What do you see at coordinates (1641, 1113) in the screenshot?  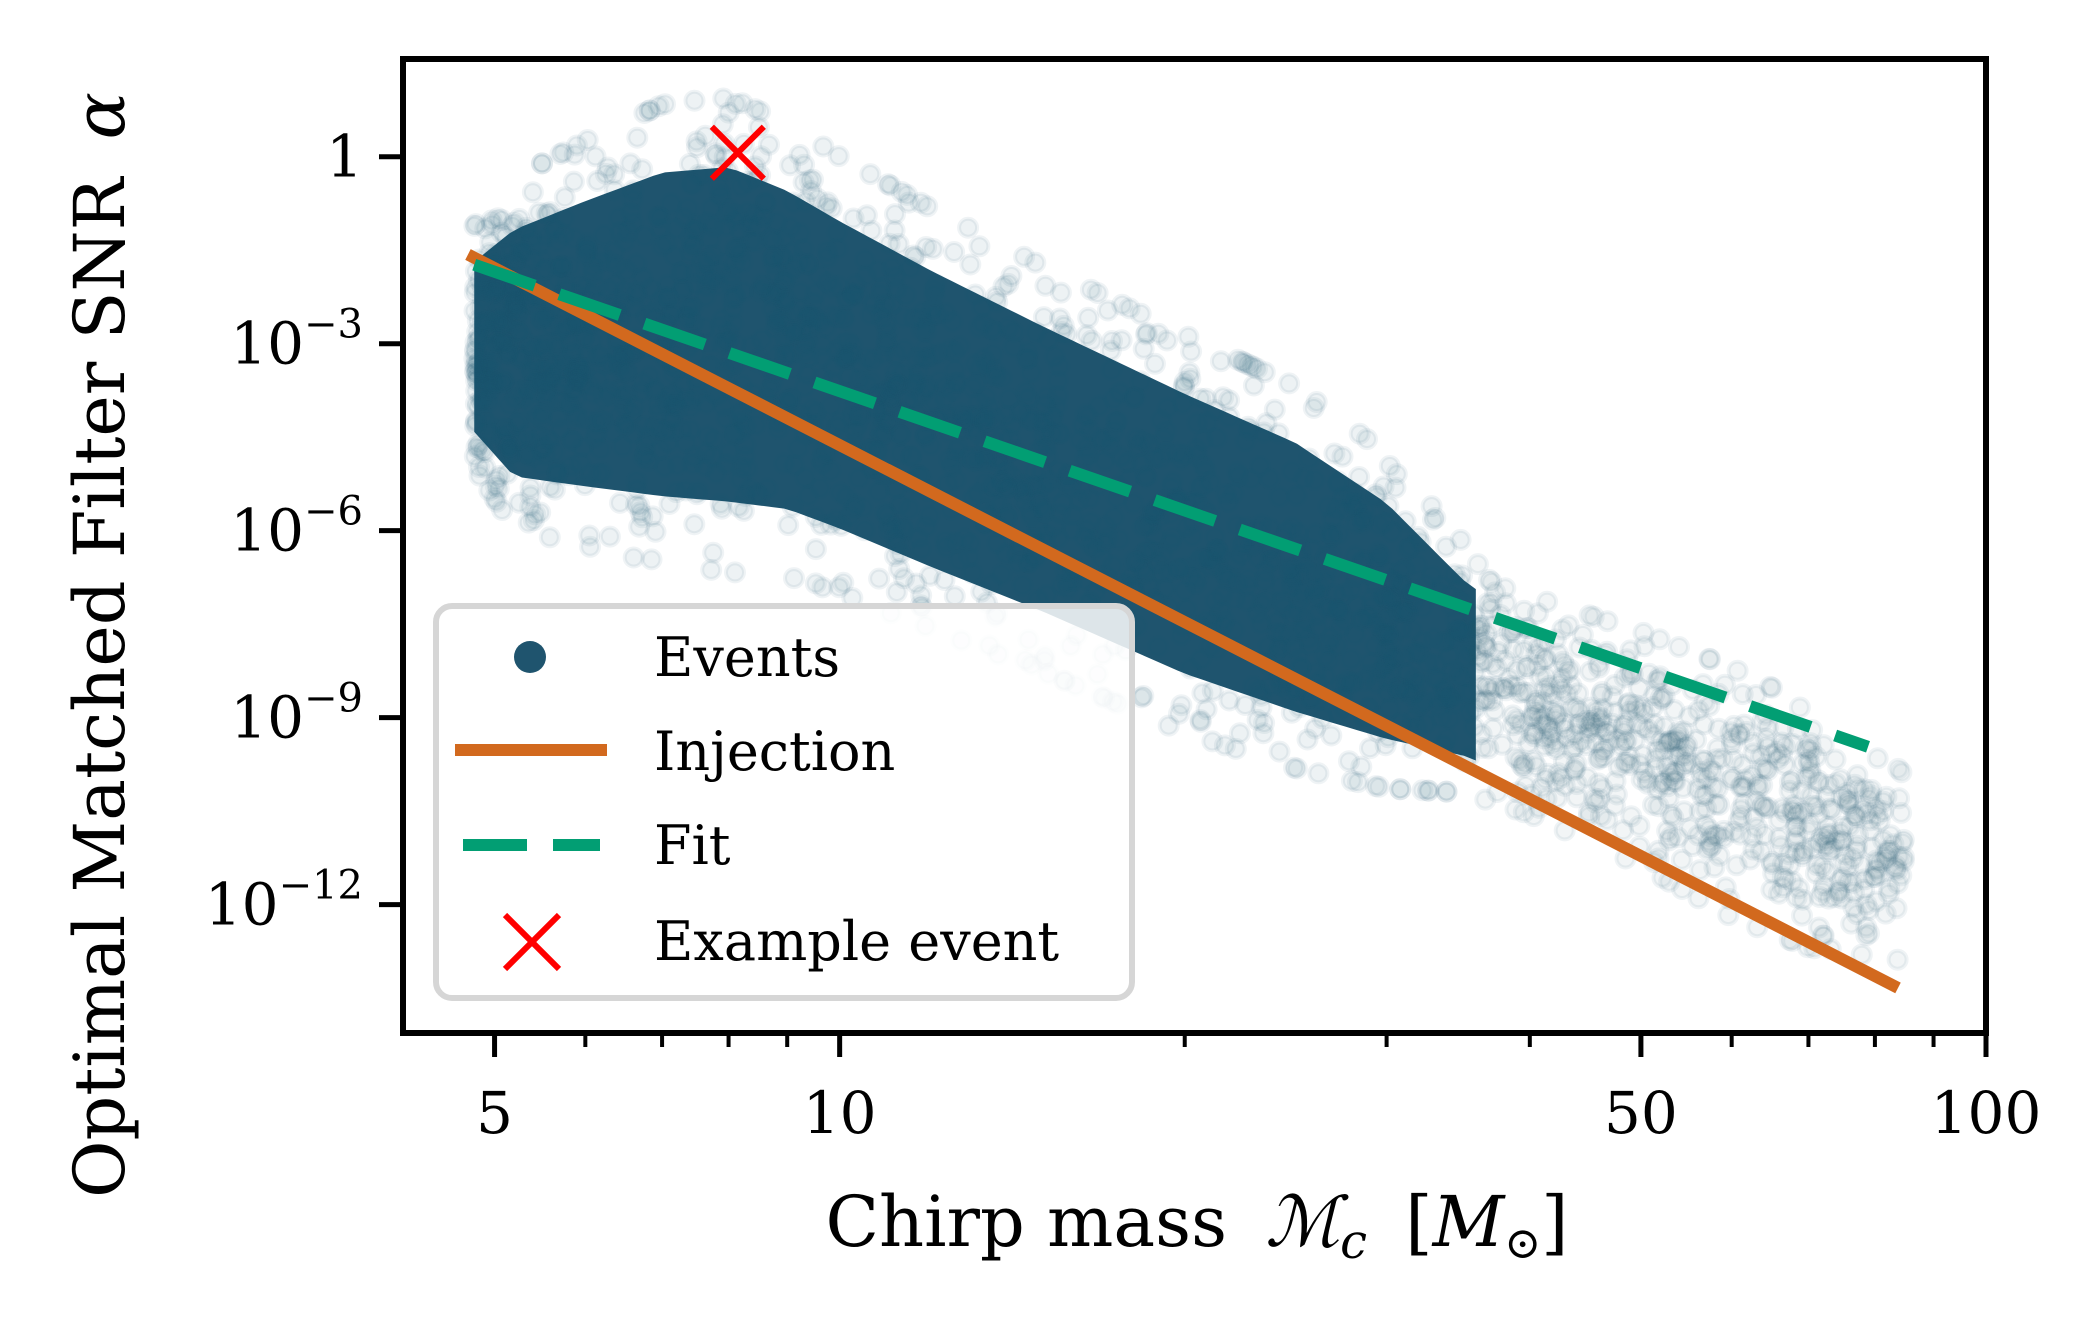 I see `x-tick-label: 50` at bounding box center [1641, 1113].